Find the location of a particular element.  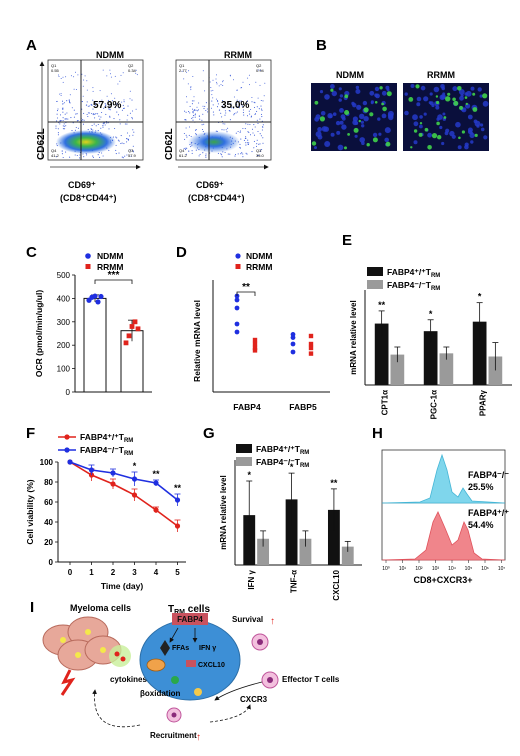

x-tick-label: CXCL10 is located at coordinates (336, 584).